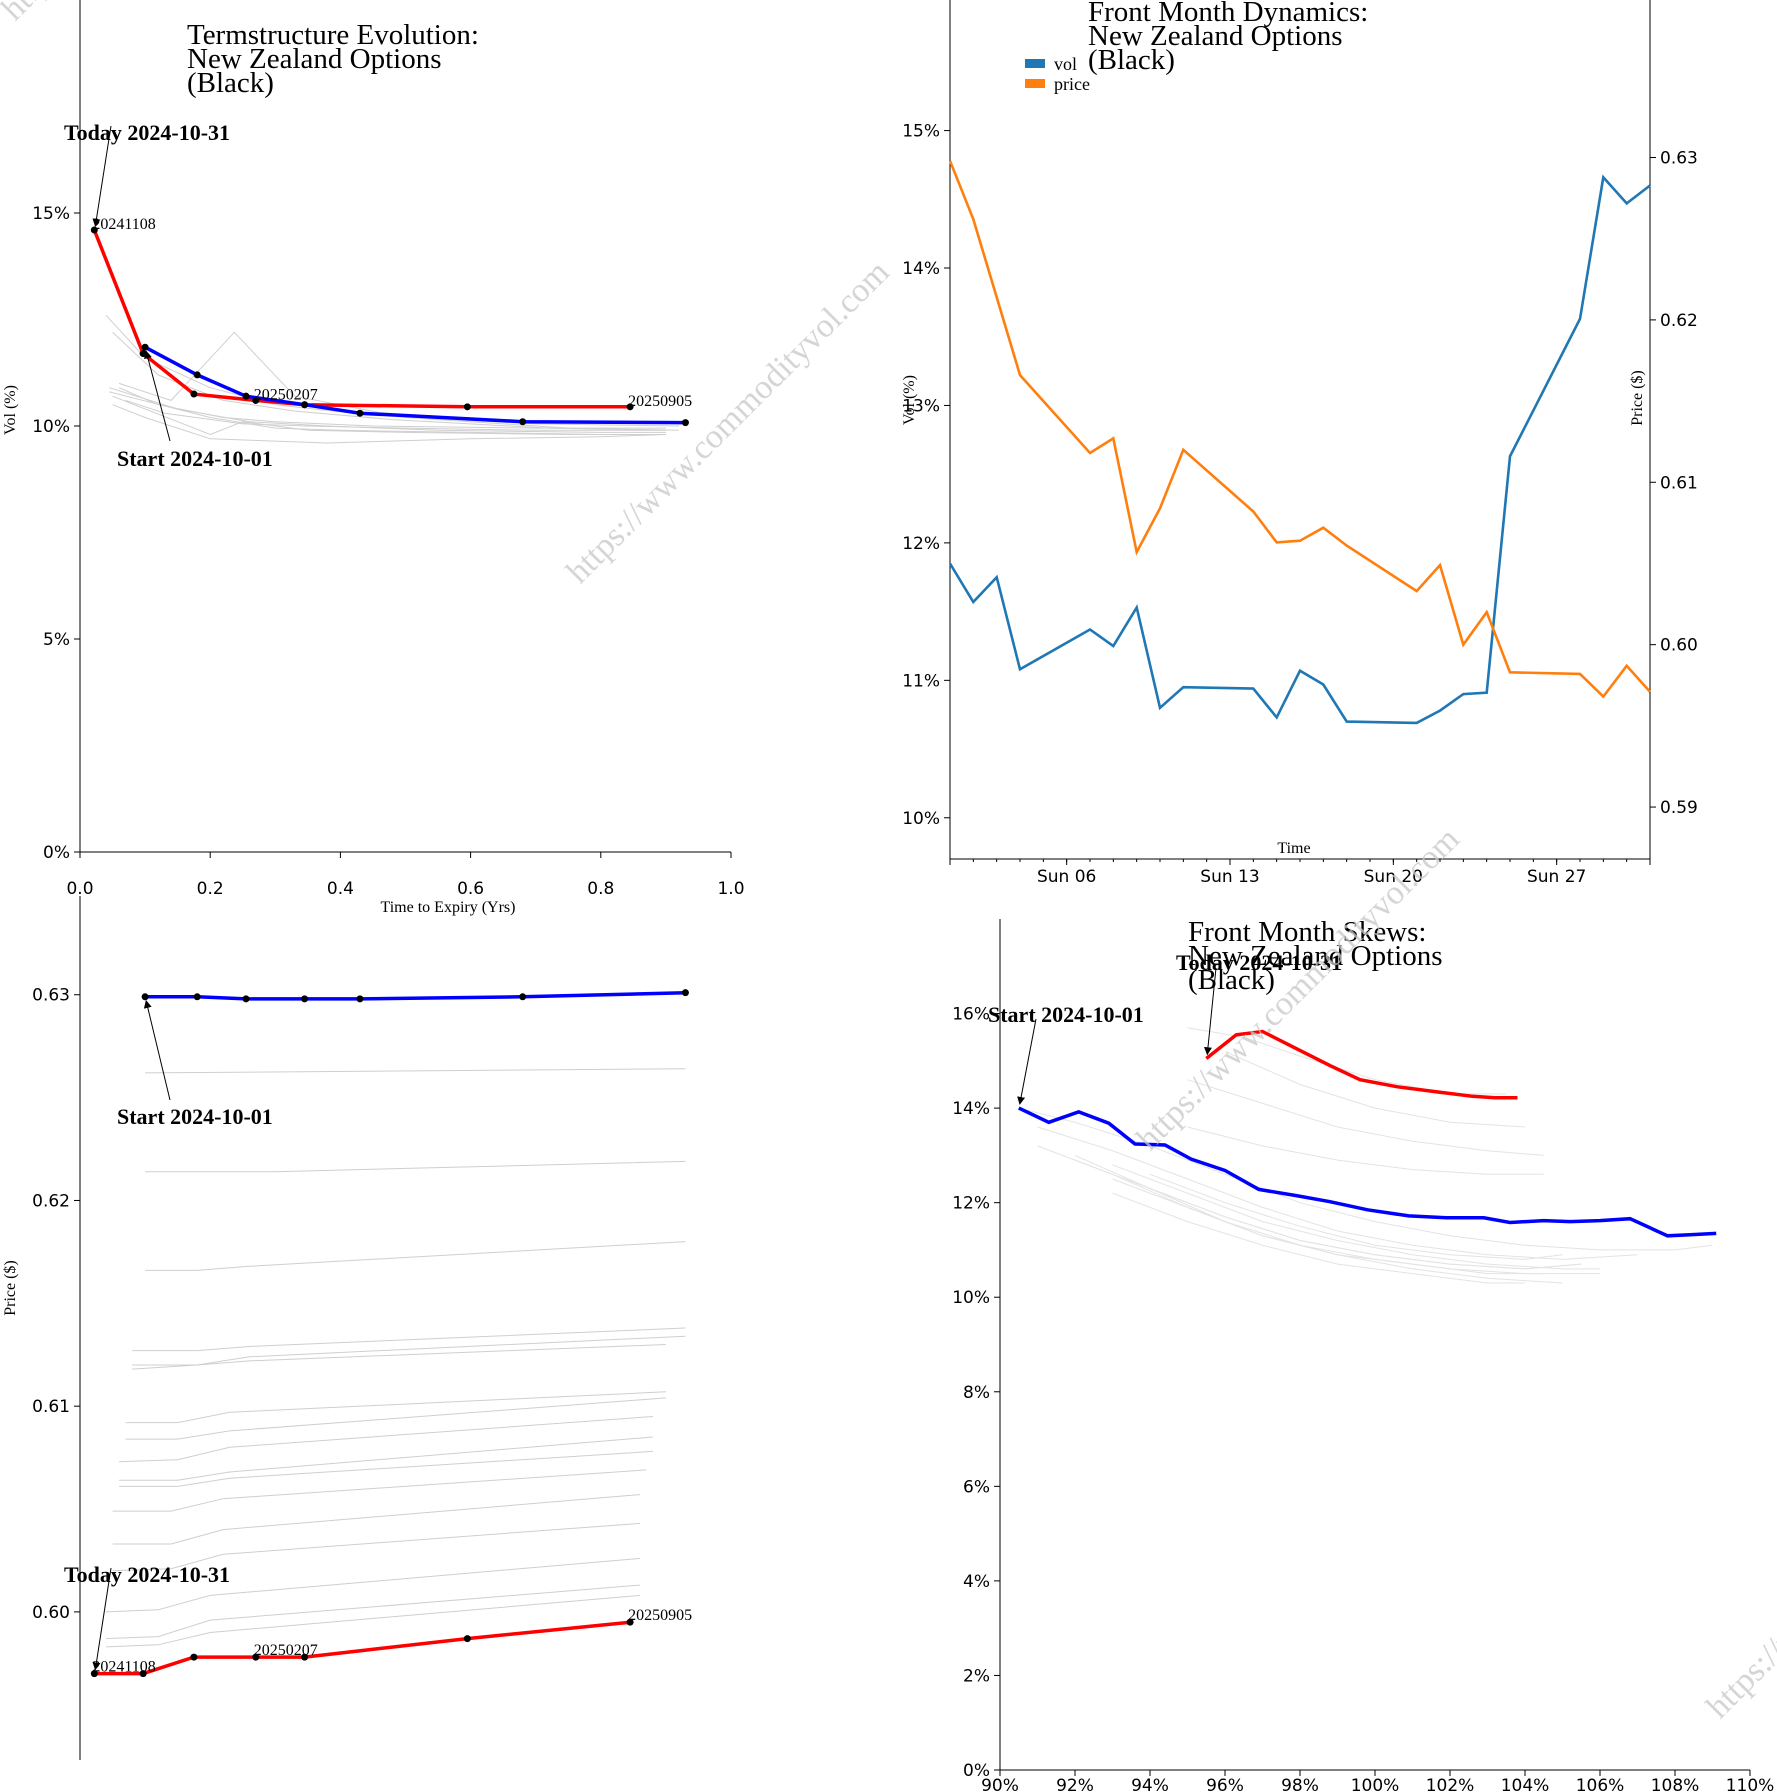 The height and width of the screenshot is (1792, 1777). Describe the element at coordinates (1637, 398) in the screenshot. I see `y-right-axis-label: Price ($)` at that location.